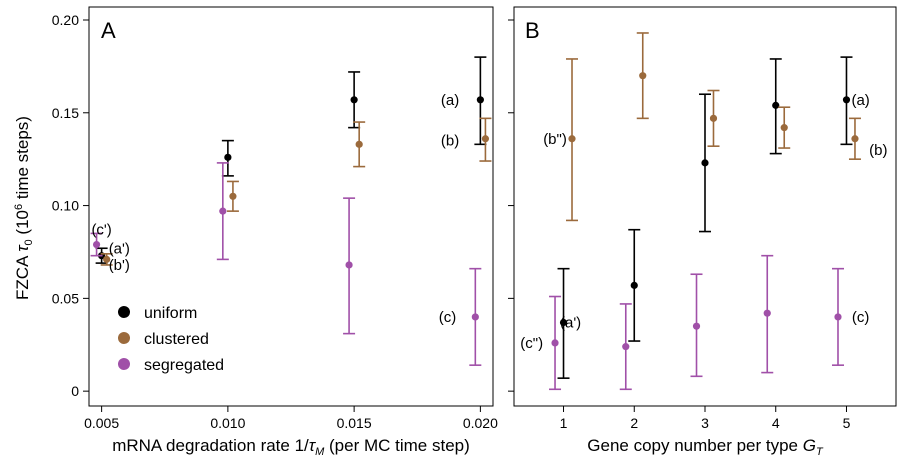 Image resolution: width=900 pixels, height=459 pixels. What do you see at coordinates (450, 141) in the screenshot?
I see `annotation-a-5: (b)` at bounding box center [450, 141].